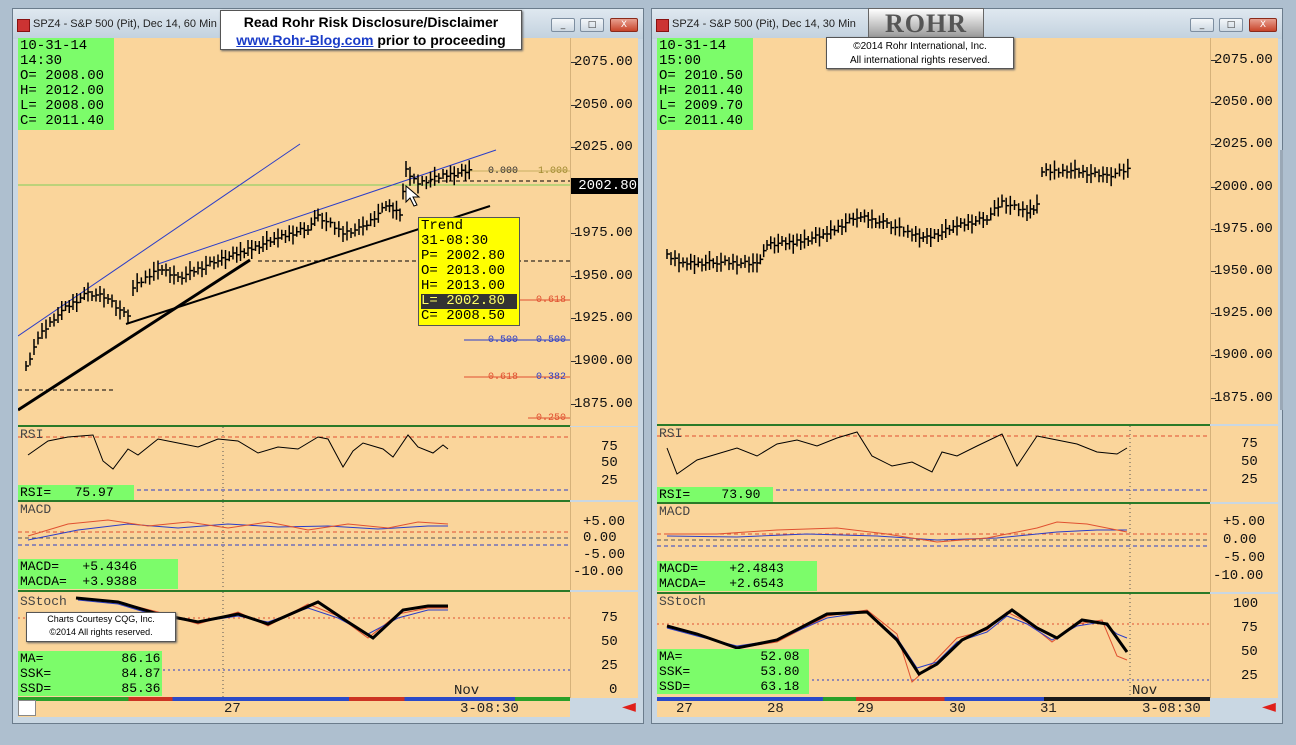 This screenshot has width=1296, height=745. I want to click on left-macd-panel: MACD MACD= +5.4346 MACDA= +3.9388, so click(294, 546).